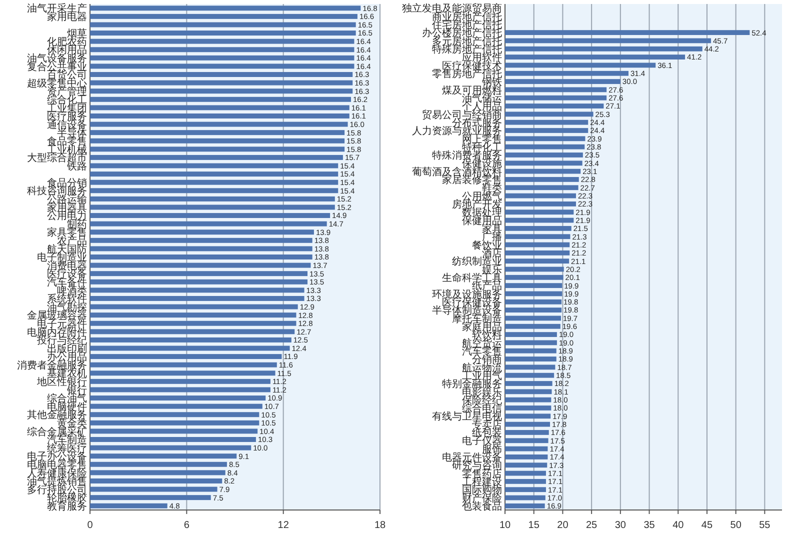 The width and height of the screenshot is (800, 538). Describe the element at coordinates (90, 525) in the screenshot. I see `x-tick-label: 0` at that location.